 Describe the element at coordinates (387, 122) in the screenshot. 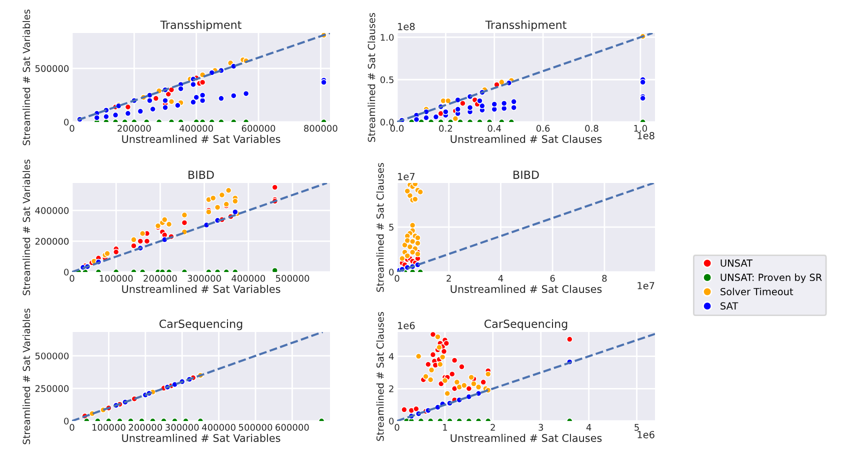

I see `y-tick-label: 0.0` at that location.